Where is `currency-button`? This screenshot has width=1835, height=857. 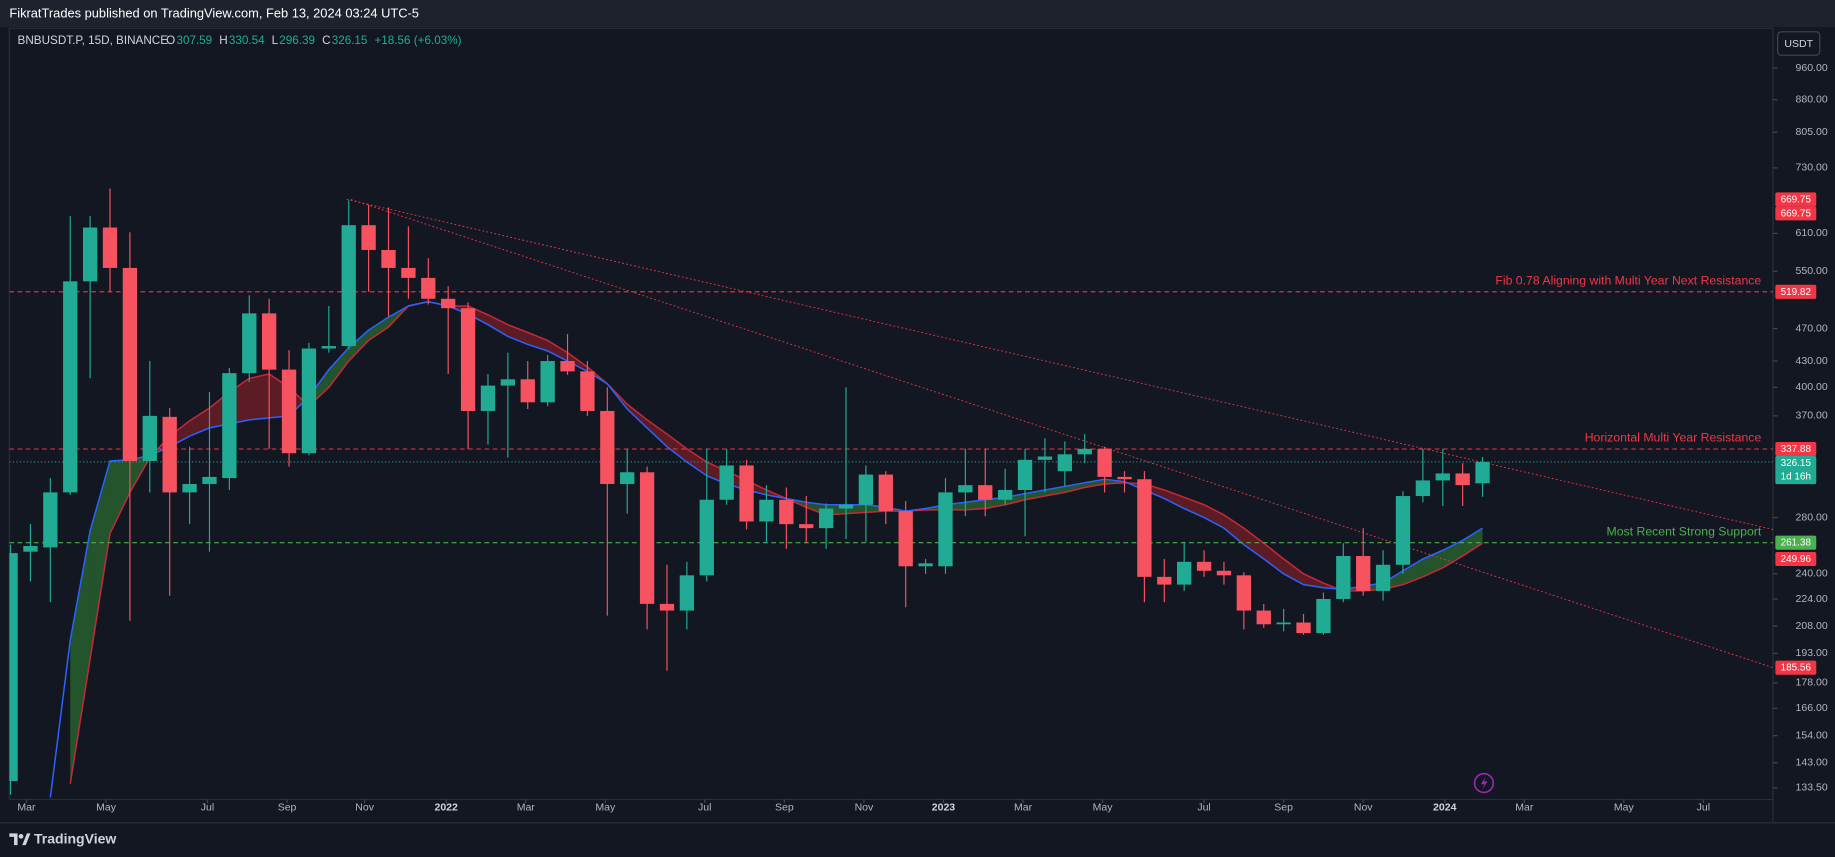 currency-button is located at coordinates (1799, 43).